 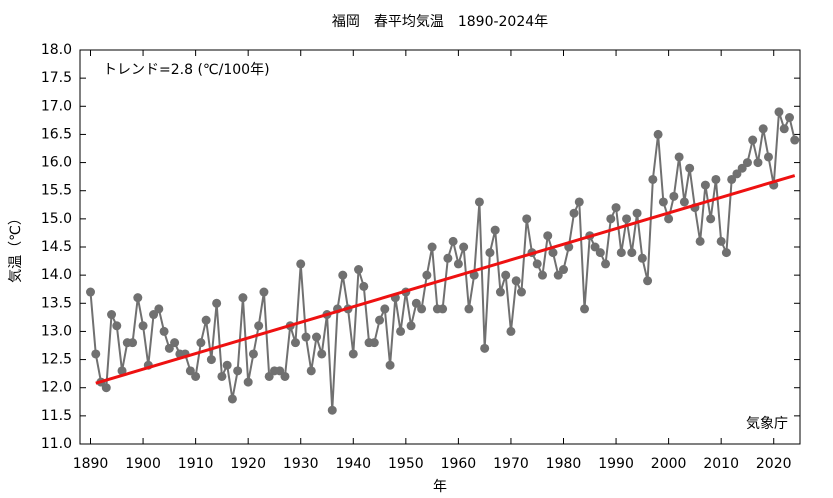 I want to click on x-tick-label: 1900, so click(x=143, y=464).